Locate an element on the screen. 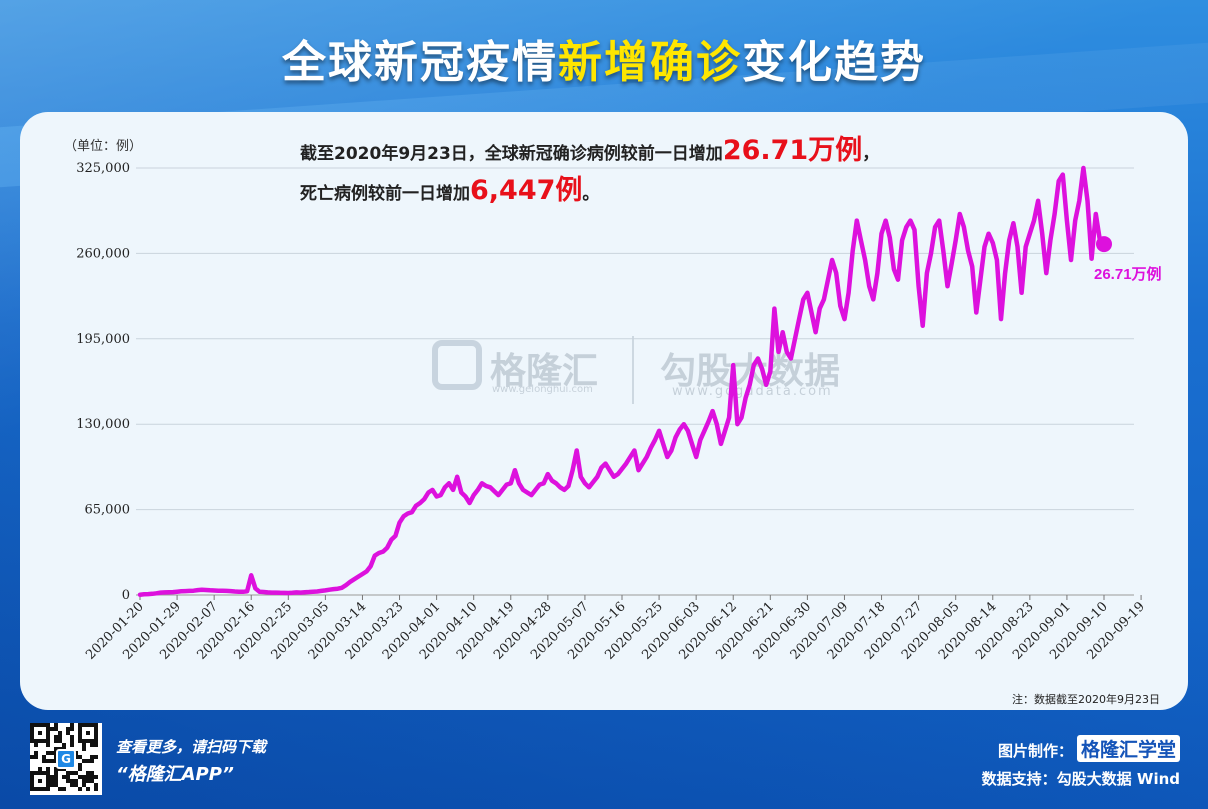  headline-line2: 死亡病例较前一日增加6,447例。 is located at coordinates (449, 187).